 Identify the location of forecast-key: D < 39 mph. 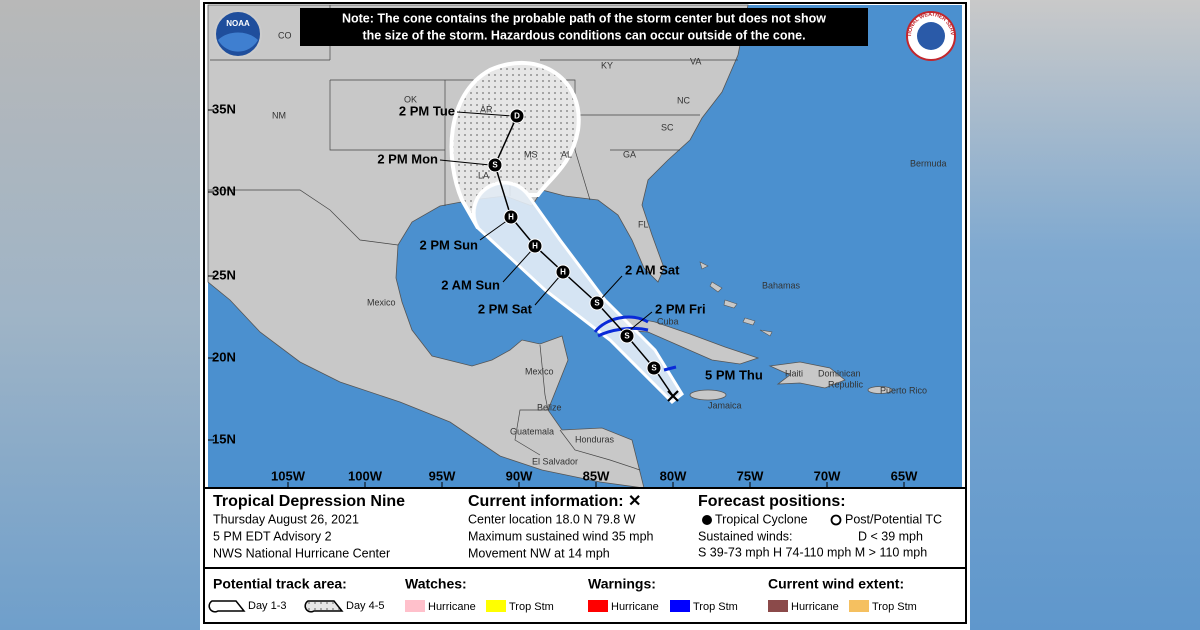
(890, 536).